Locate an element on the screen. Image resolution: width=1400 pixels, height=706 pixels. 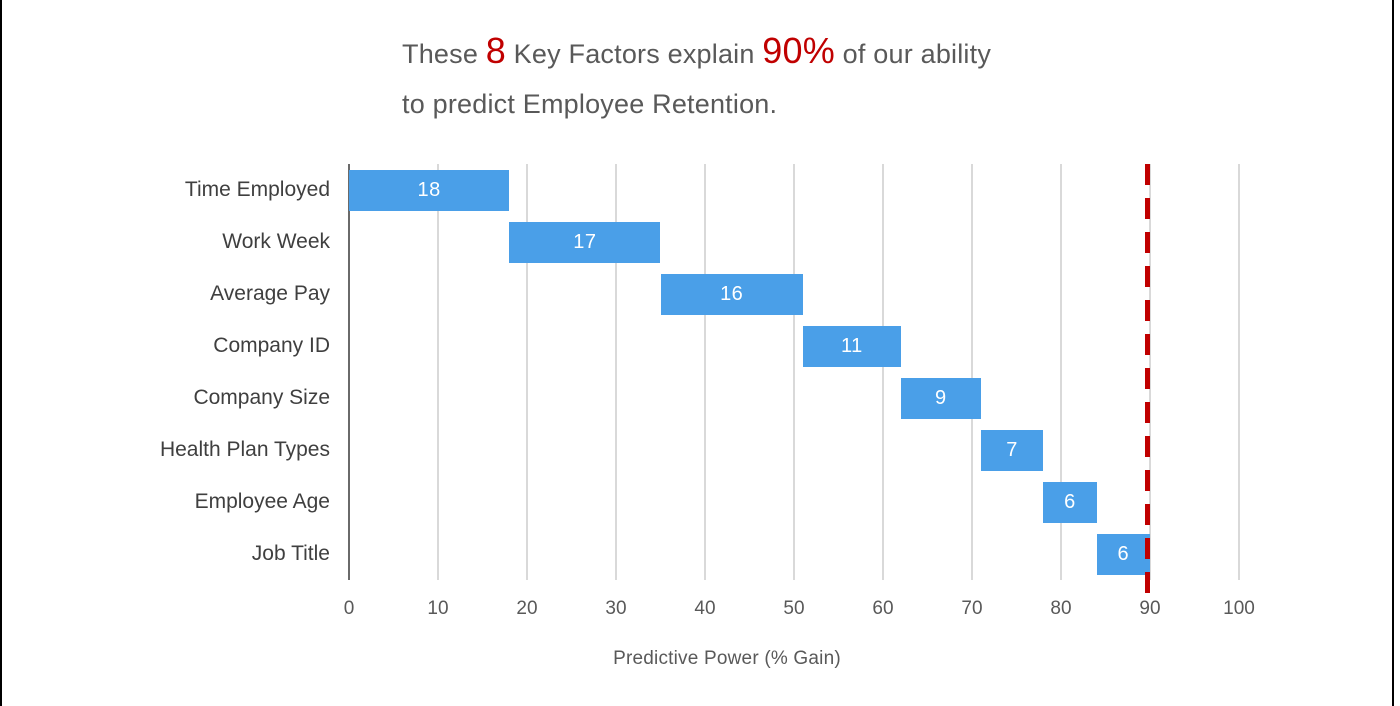
x-tick-label-80: 80 is located at coordinates (1061, 608).